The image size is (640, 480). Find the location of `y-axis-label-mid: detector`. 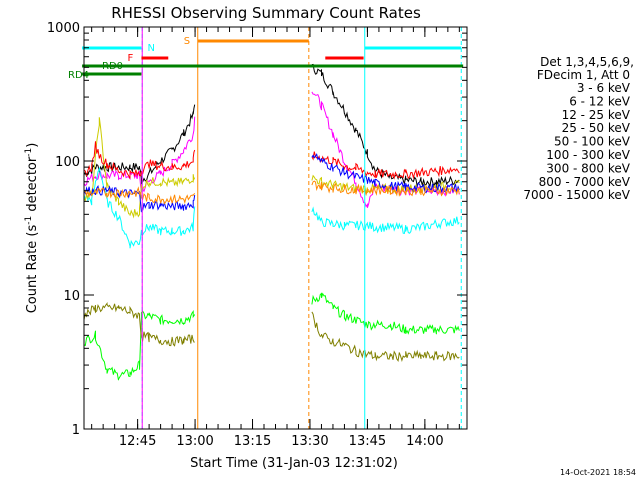

y-axis-label-mid: detector is located at coordinates (32, 186).